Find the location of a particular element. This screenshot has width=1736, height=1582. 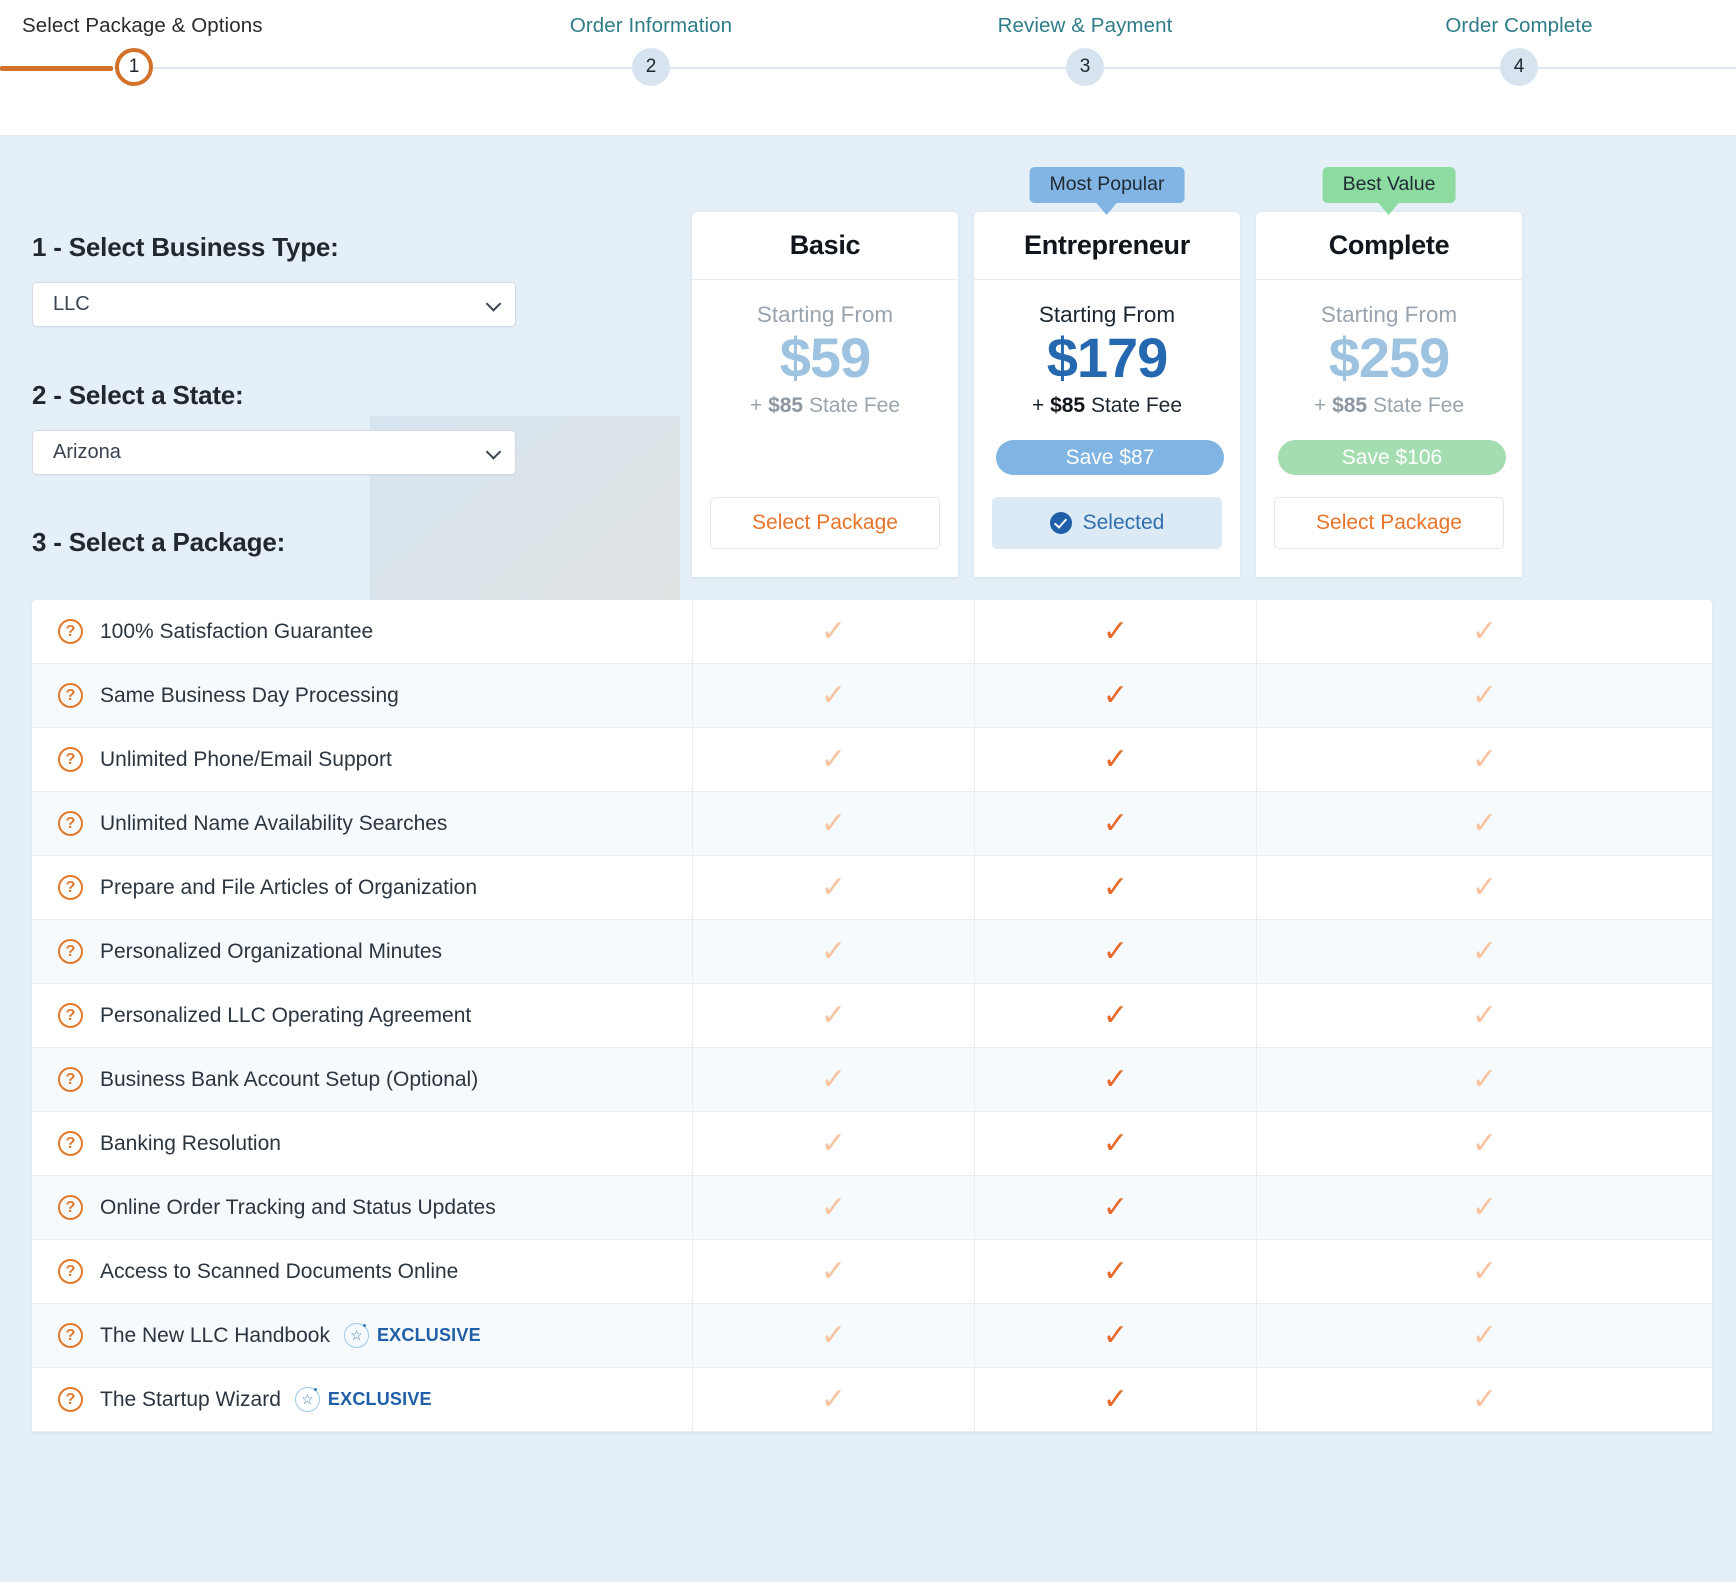

card-foot-complete is located at coordinates (1389, 563).